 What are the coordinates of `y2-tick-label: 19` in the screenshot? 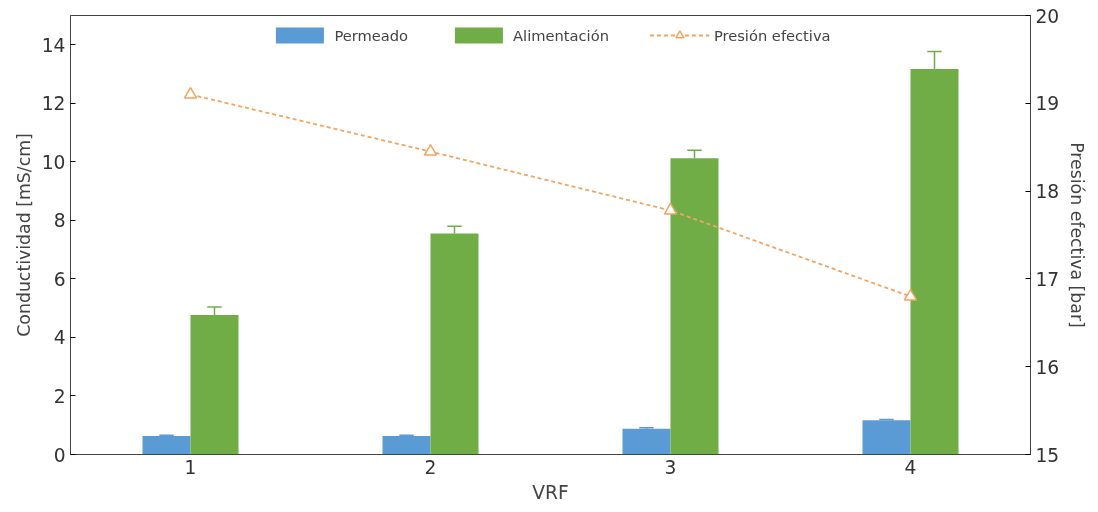 It's located at (1047, 104).